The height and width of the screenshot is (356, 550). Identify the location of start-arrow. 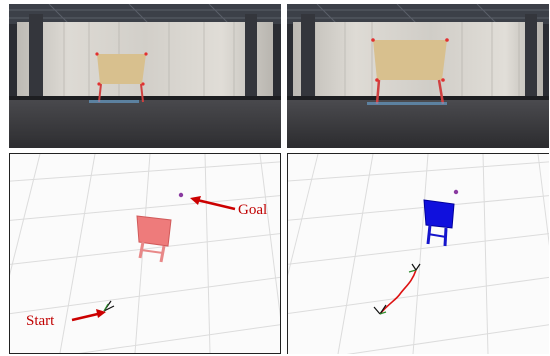
(88, 315).